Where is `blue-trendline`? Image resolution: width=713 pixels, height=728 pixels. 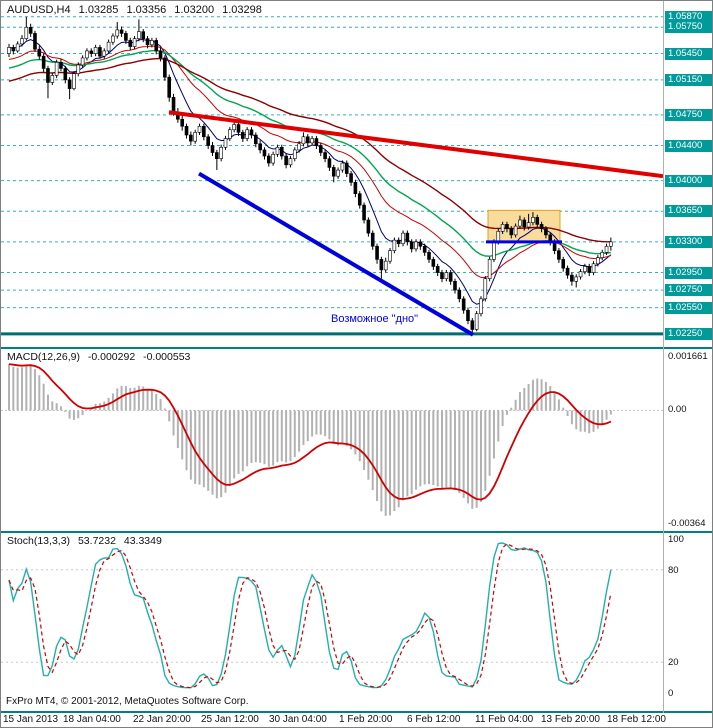
blue-trendline is located at coordinates (336, 254).